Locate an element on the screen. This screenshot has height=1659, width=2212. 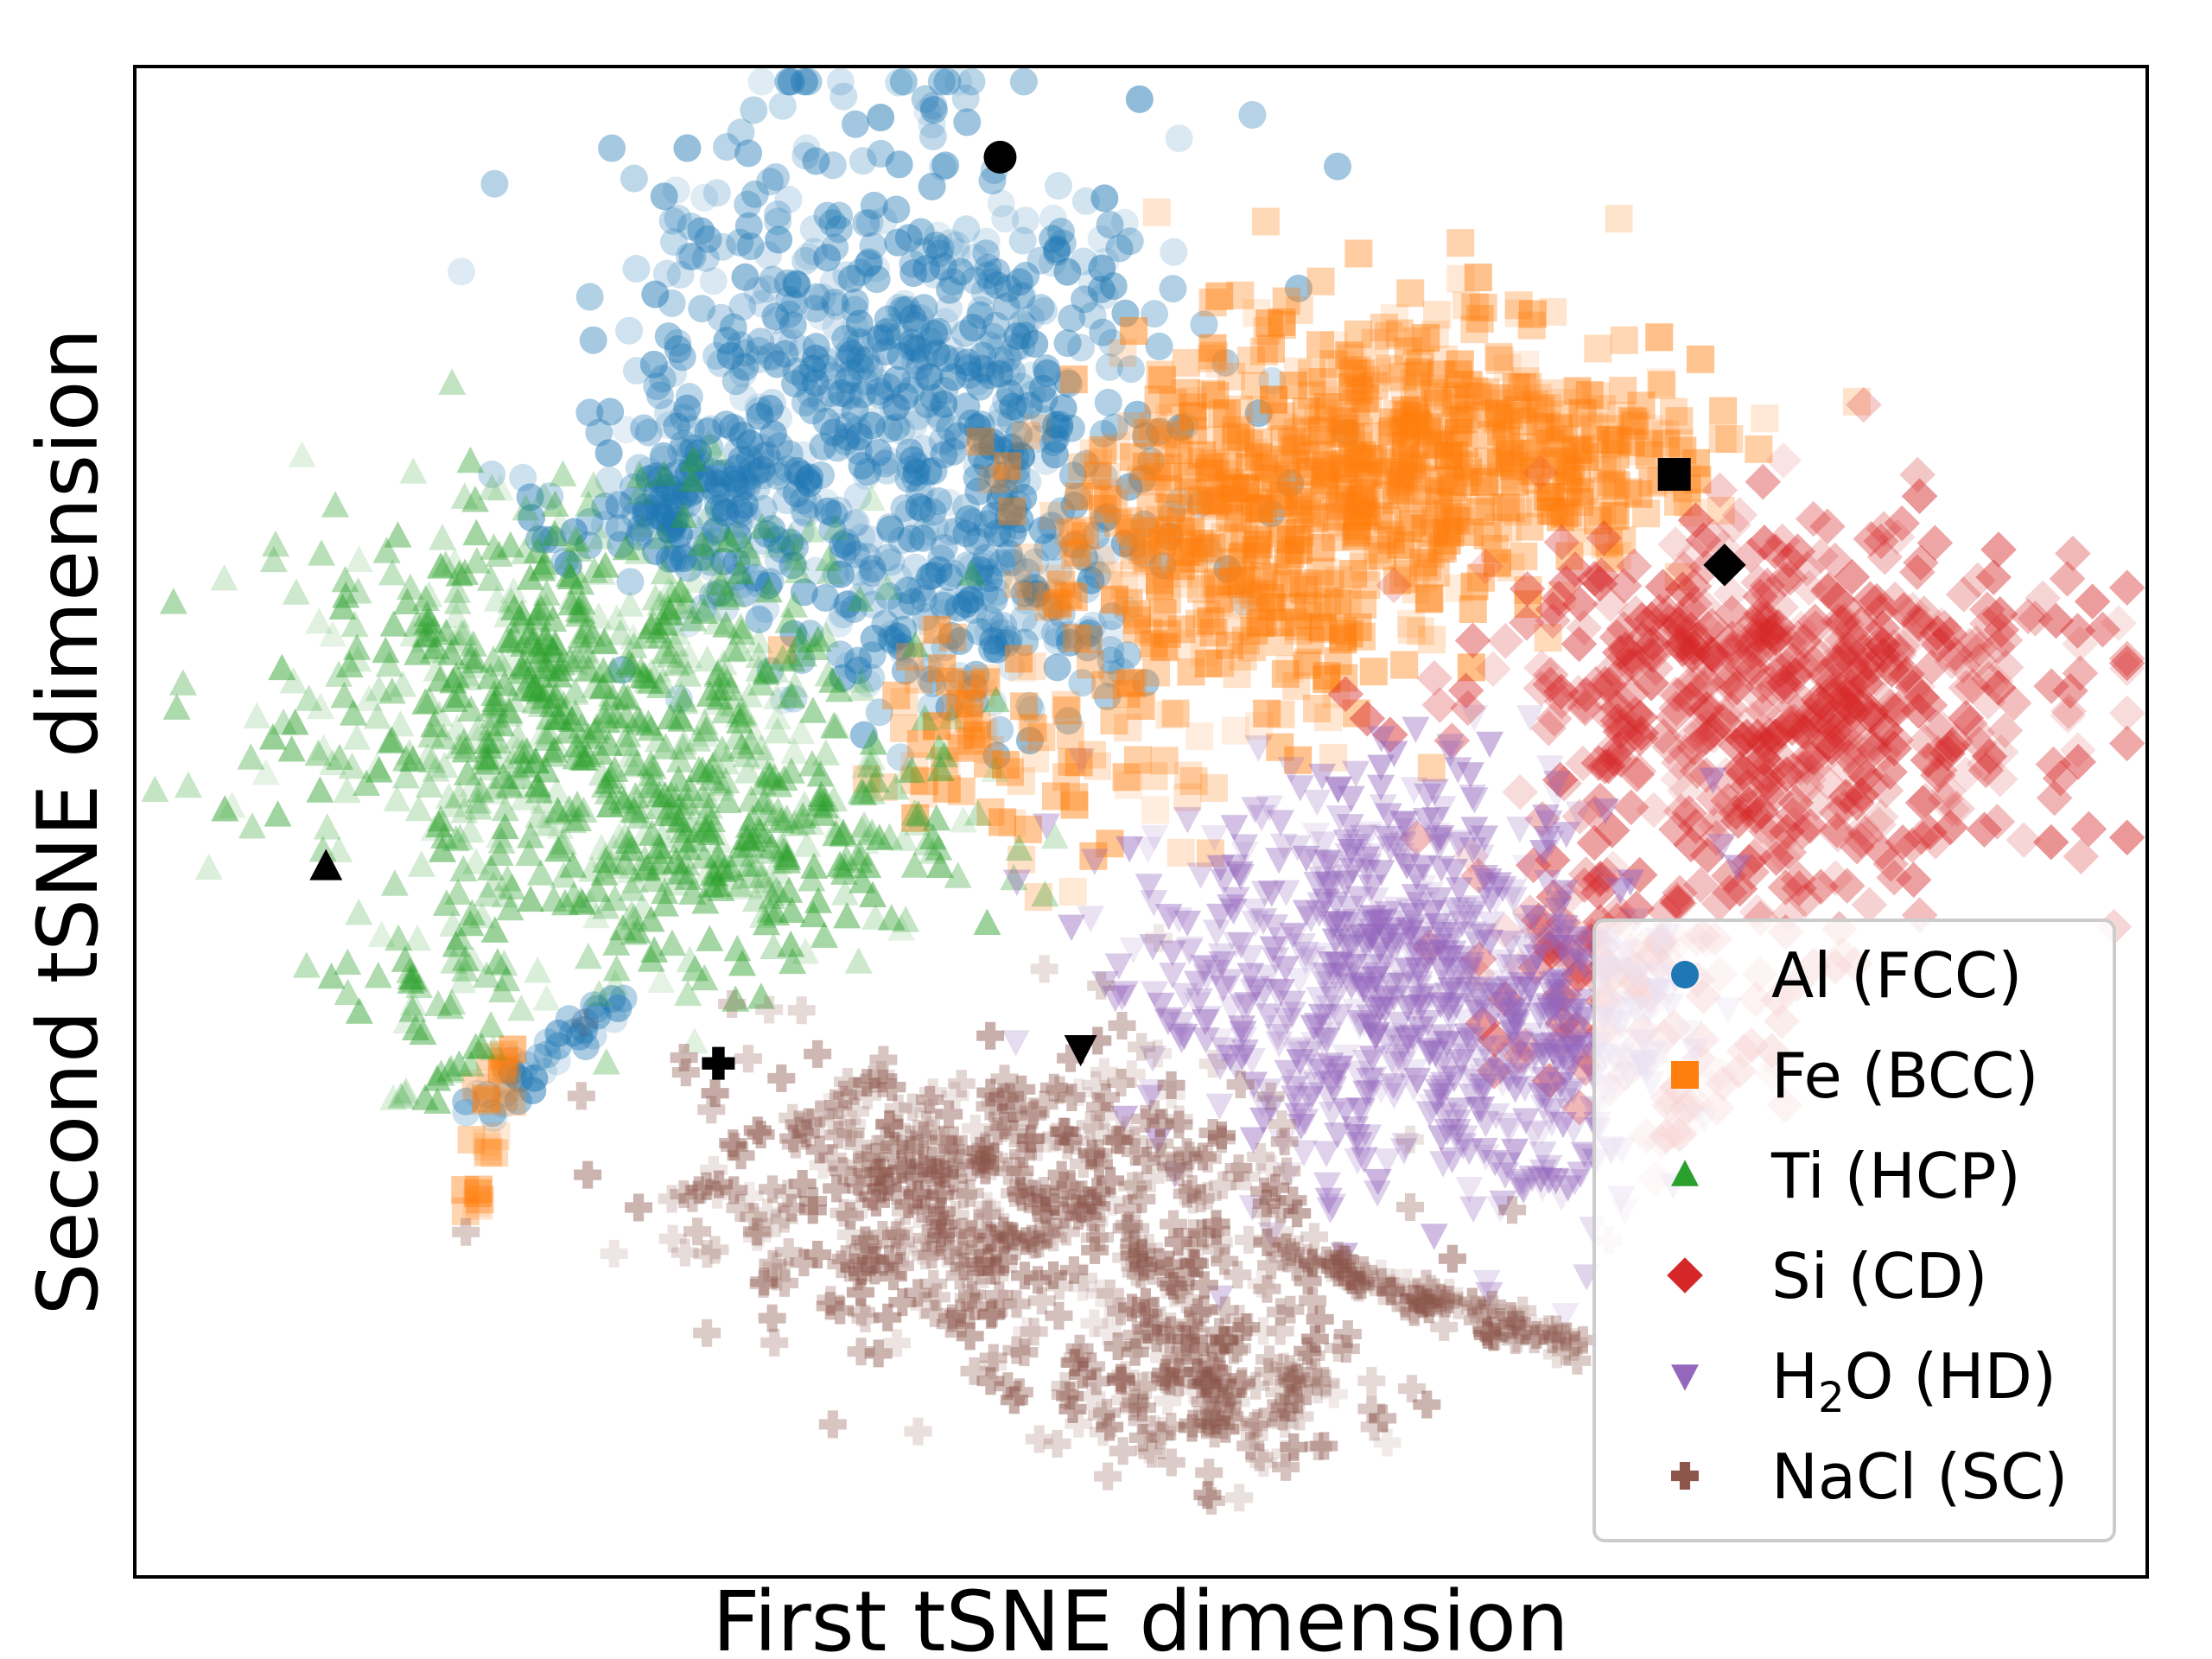
point-triangle-down is located at coordinates (1317, 803).